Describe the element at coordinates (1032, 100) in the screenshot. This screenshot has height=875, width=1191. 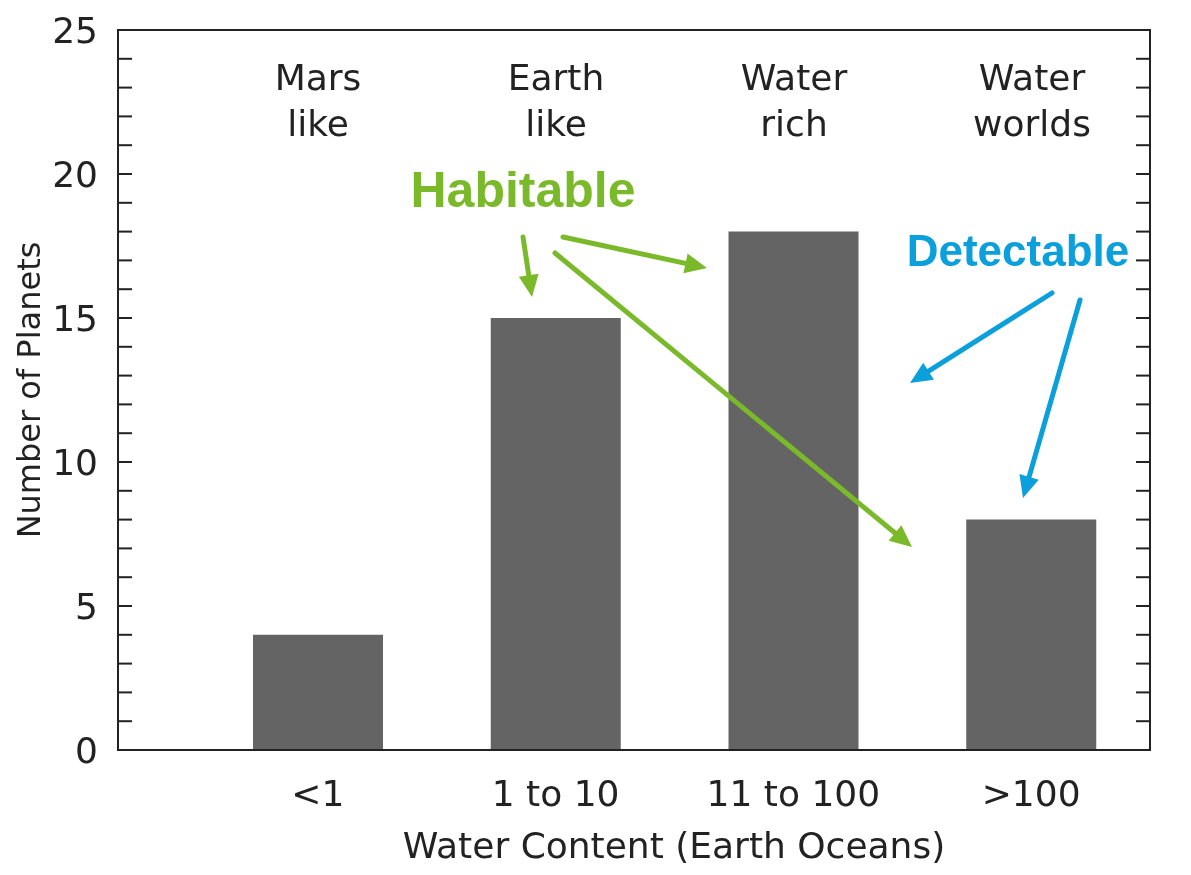
I see `annotation: Water worlds` at that location.